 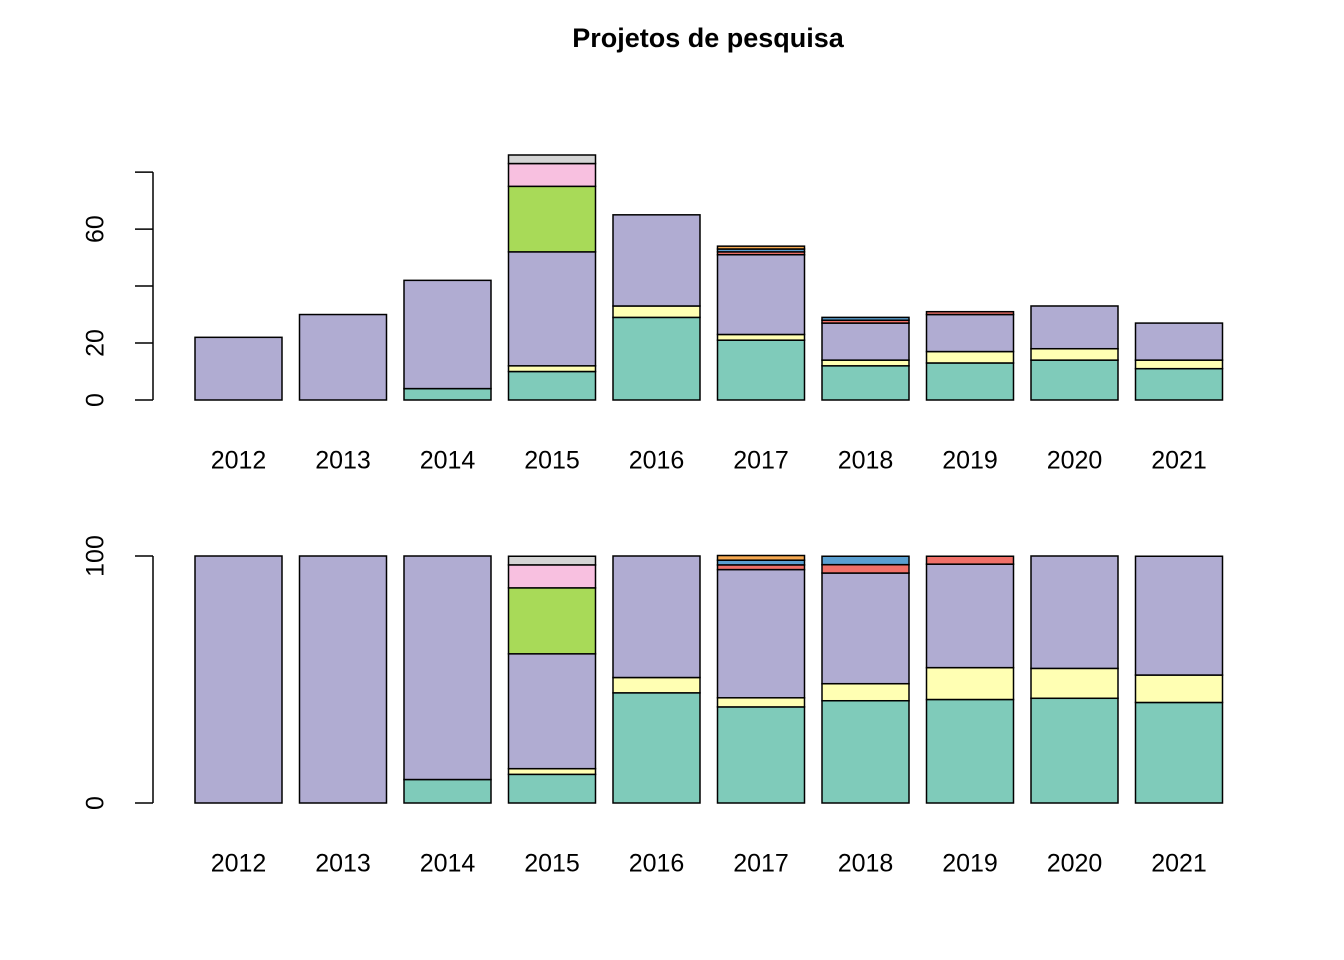 What do you see at coordinates (96, 556) in the screenshot?
I see `y-tick-label: 100` at bounding box center [96, 556].